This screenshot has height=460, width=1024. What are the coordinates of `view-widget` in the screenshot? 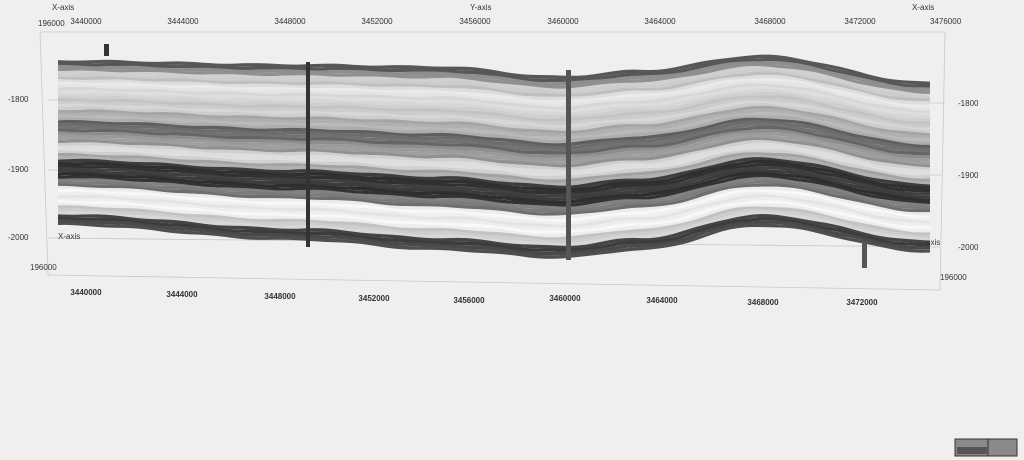 It's located at (986, 447).